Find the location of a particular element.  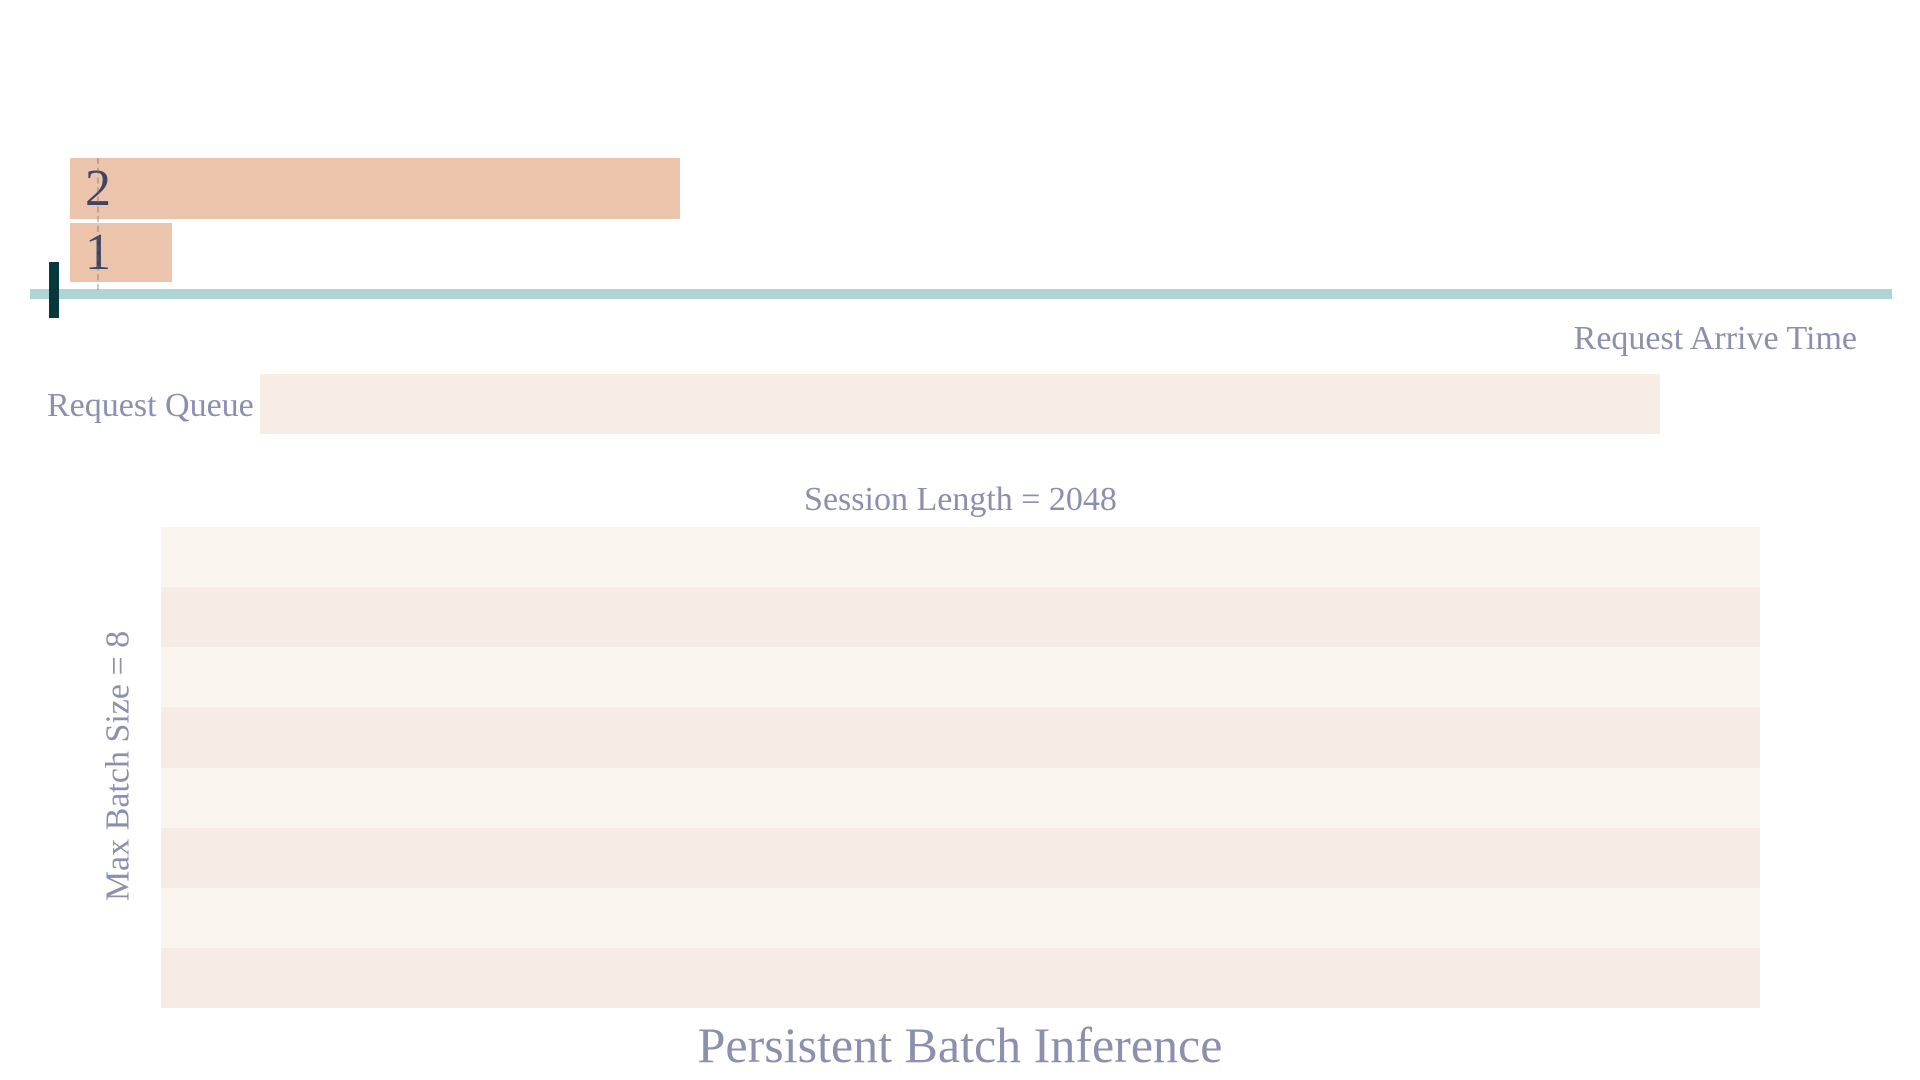

request-queue-label: Request Queue is located at coordinates (150, 405).